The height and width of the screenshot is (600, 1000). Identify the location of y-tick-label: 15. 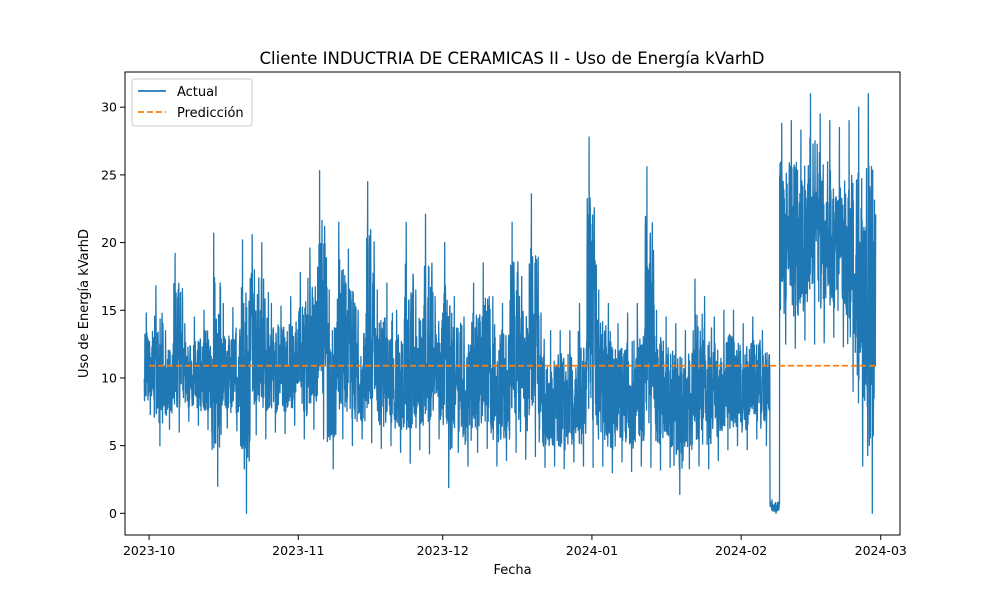
(109, 310).